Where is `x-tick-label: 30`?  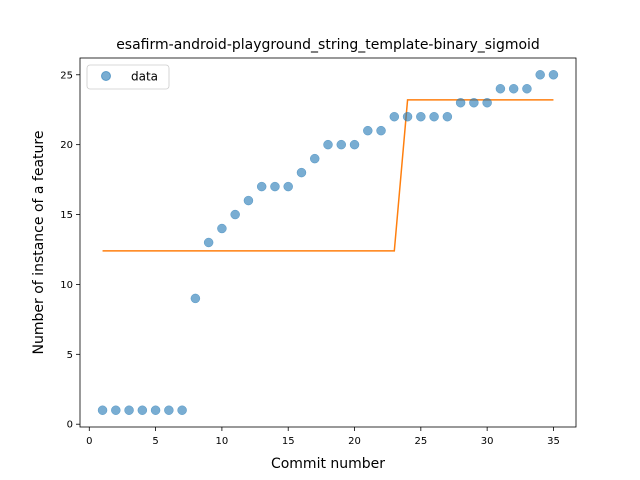 x-tick-label: 30 is located at coordinates (487, 441).